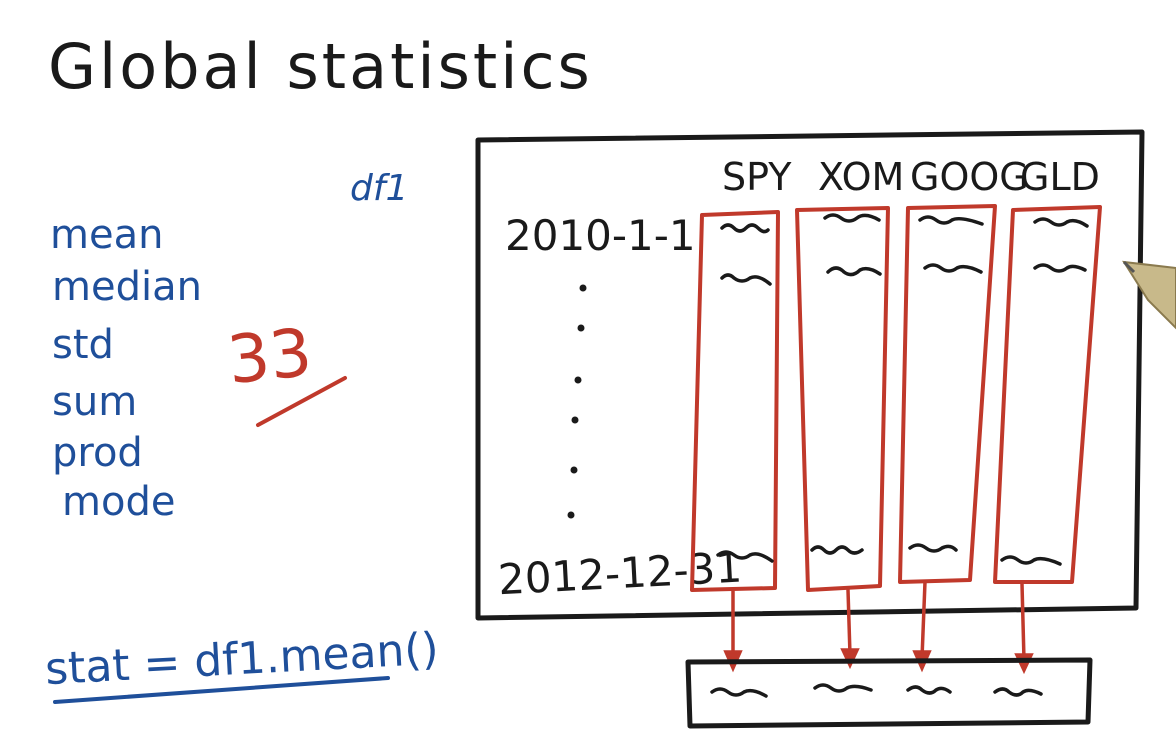 The height and width of the screenshot is (747, 1176). What do you see at coordinates (842, 399) in the screenshot?
I see `column-outline-xom` at bounding box center [842, 399].